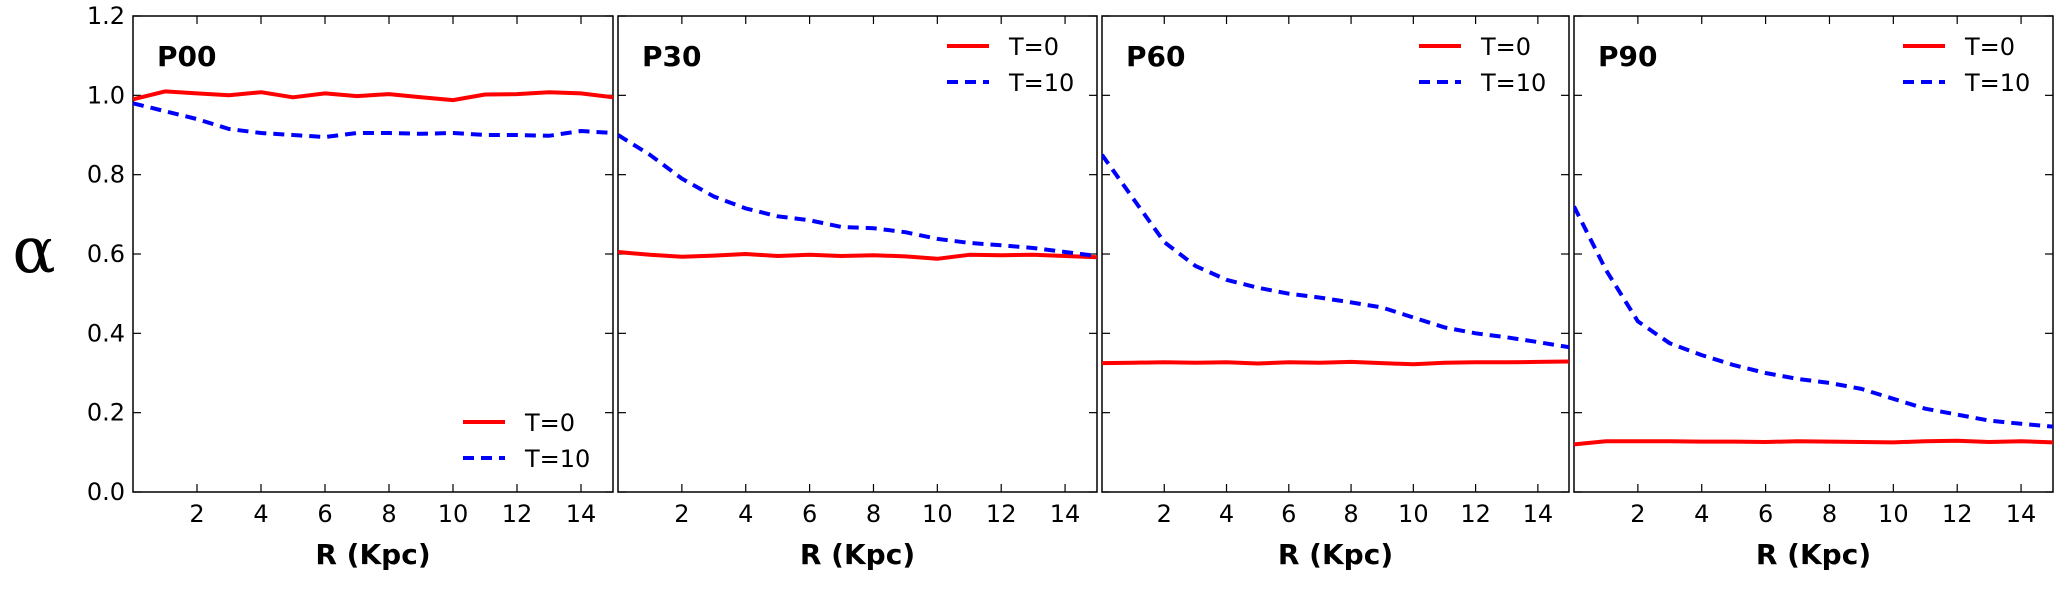 The image size is (2060, 589). What do you see at coordinates (106, 95) in the screenshot?
I see `y-tick-label: 1.0` at bounding box center [106, 95].